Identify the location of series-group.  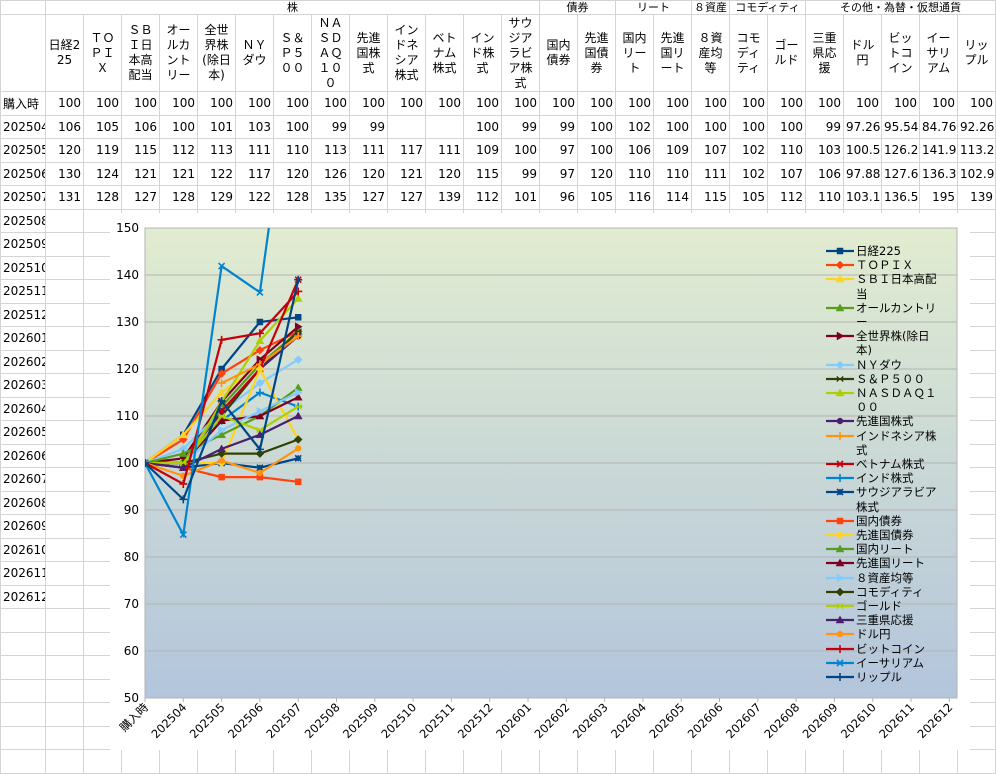
(224, 383).